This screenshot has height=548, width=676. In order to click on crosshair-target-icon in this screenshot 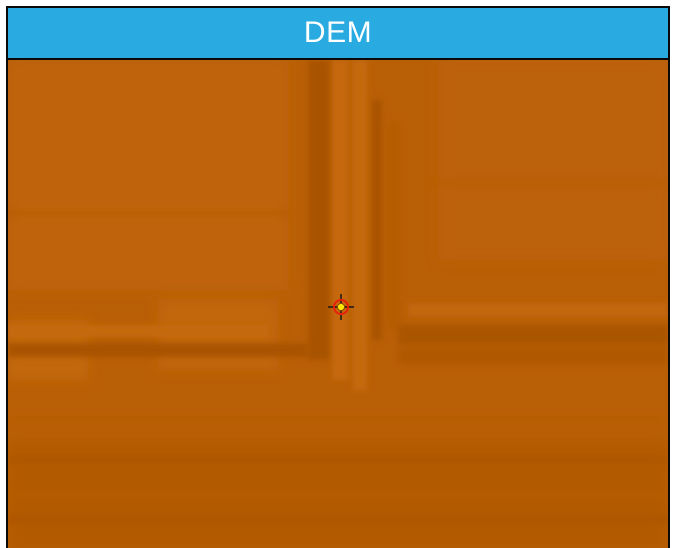, I will do `click(341, 307)`.